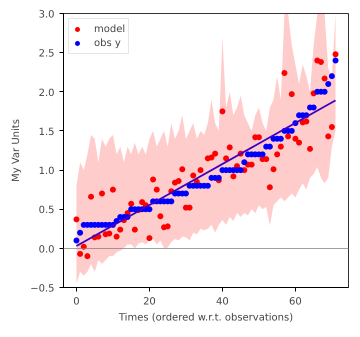 The image size is (360, 337). What do you see at coordinates (76, 302) in the screenshot?
I see `x-tick-label: 0` at bounding box center [76, 302].